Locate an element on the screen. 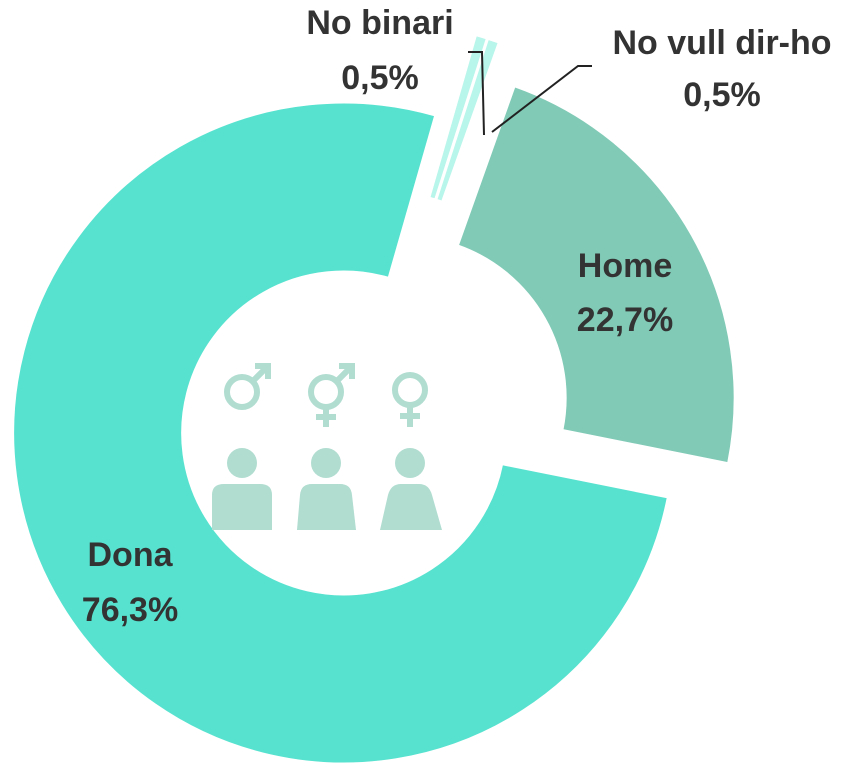  slice-value-label: 22,7% is located at coordinates (625, 320).